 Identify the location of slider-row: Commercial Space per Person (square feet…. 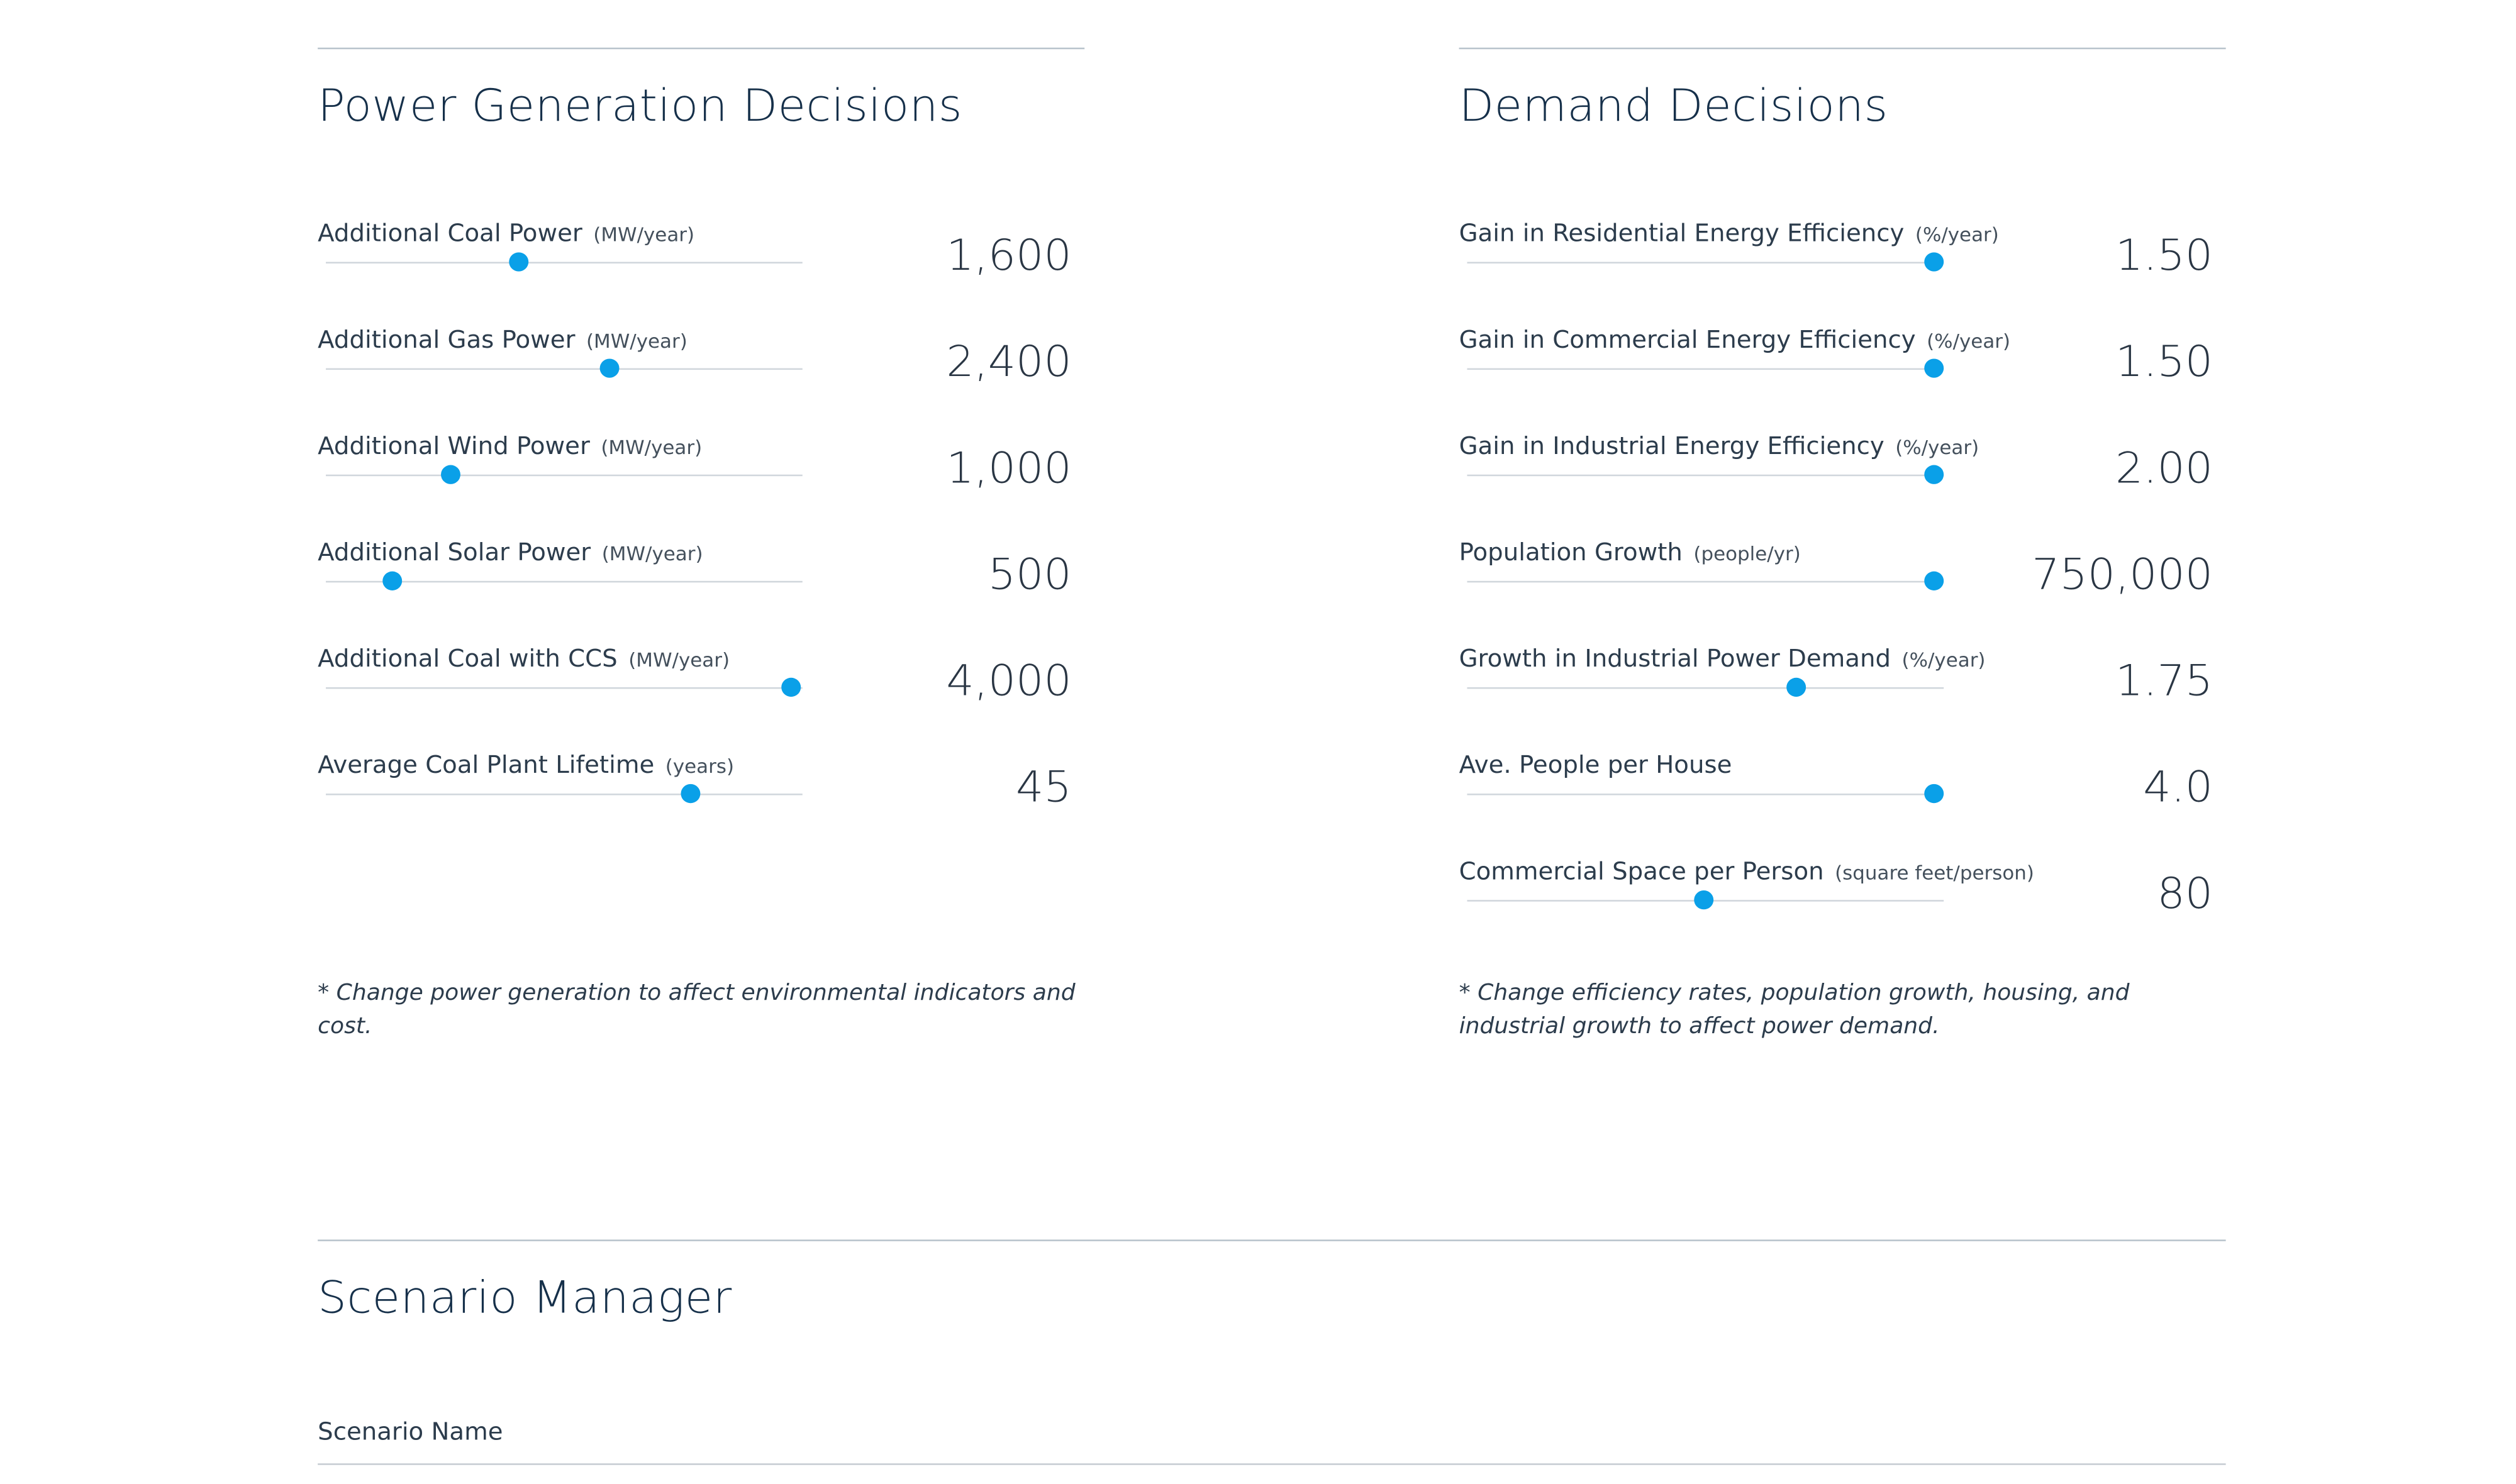
(1843, 910).